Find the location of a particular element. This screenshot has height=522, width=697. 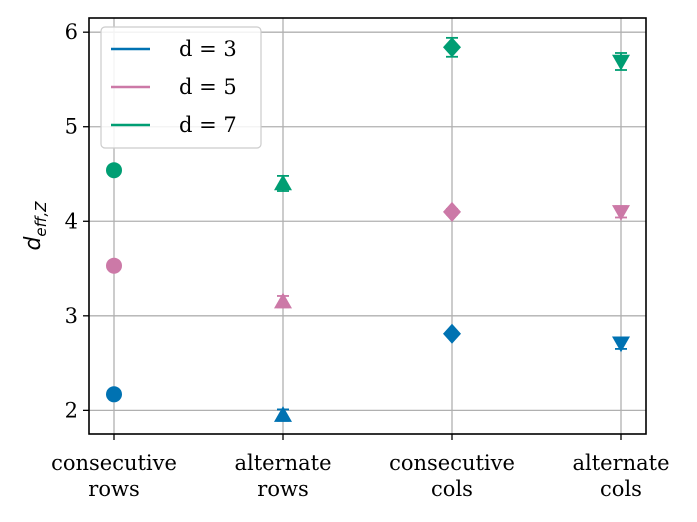

legend-label: d = 3 is located at coordinates (208, 49).